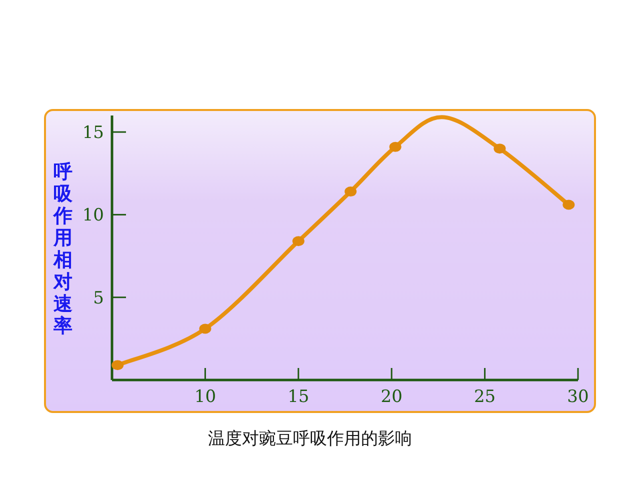  Describe the element at coordinates (299, 397) in the screenshot. I see `x-tick-label: 15` at that location.